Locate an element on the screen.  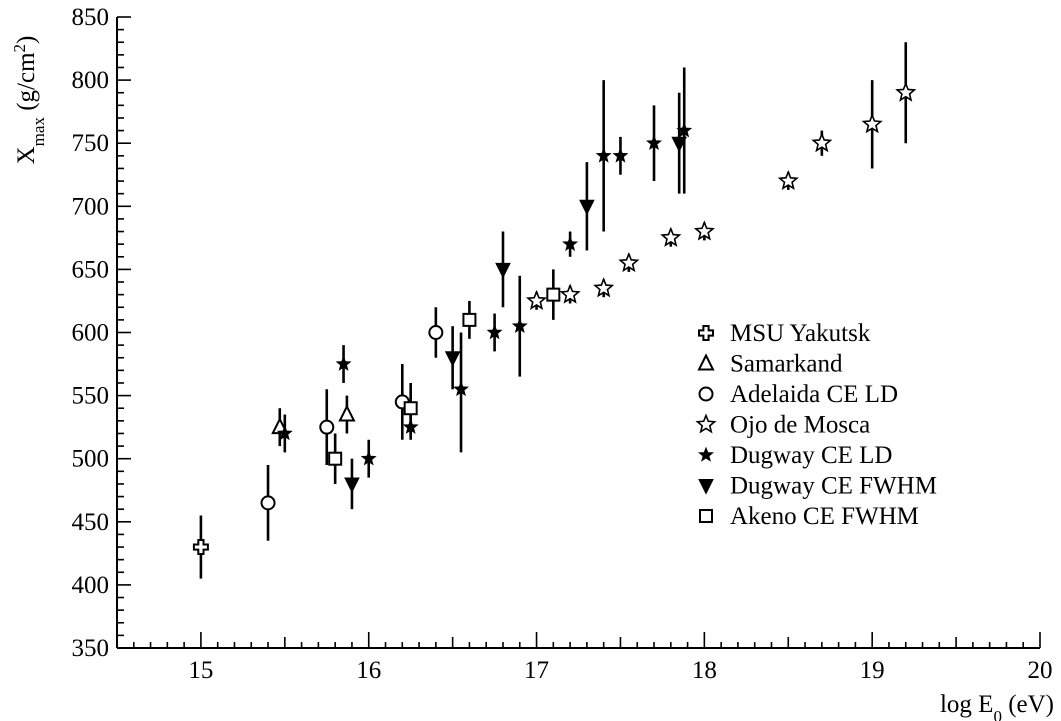
y-tick-label: 750 is located at coordinates (91, 143).